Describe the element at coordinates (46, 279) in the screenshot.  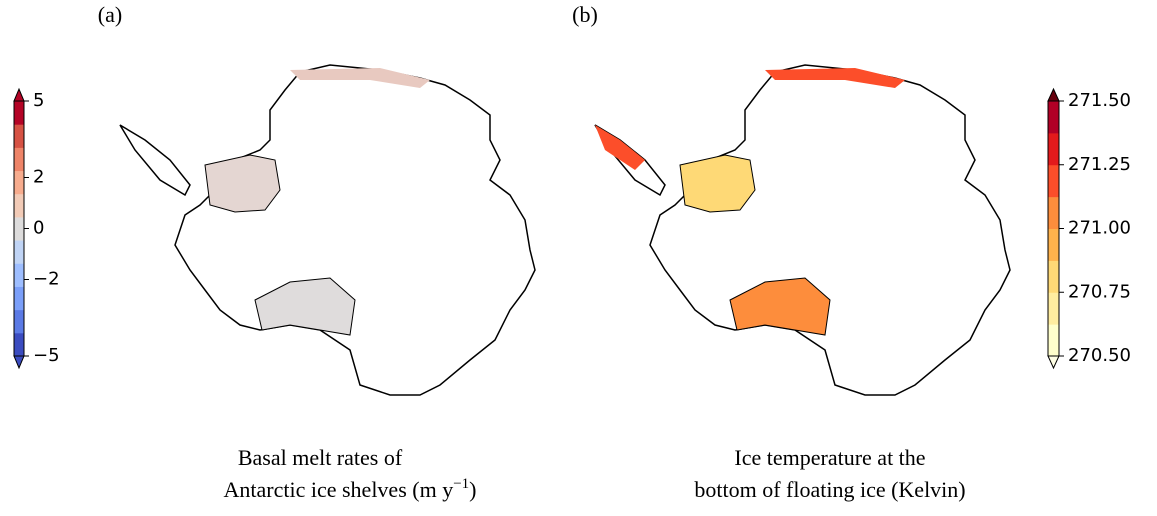
I see `colorbar-tick-label: −2` at that location.